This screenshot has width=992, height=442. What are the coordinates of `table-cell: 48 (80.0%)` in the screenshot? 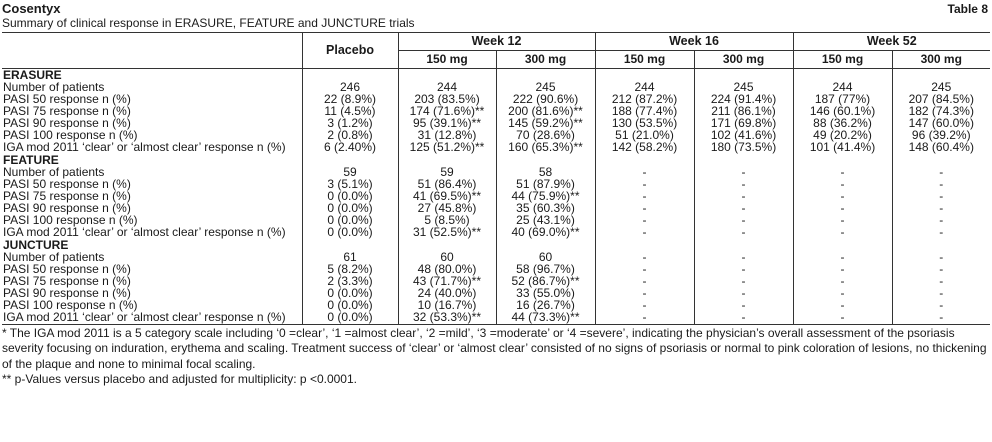 It's located at (446, 270).